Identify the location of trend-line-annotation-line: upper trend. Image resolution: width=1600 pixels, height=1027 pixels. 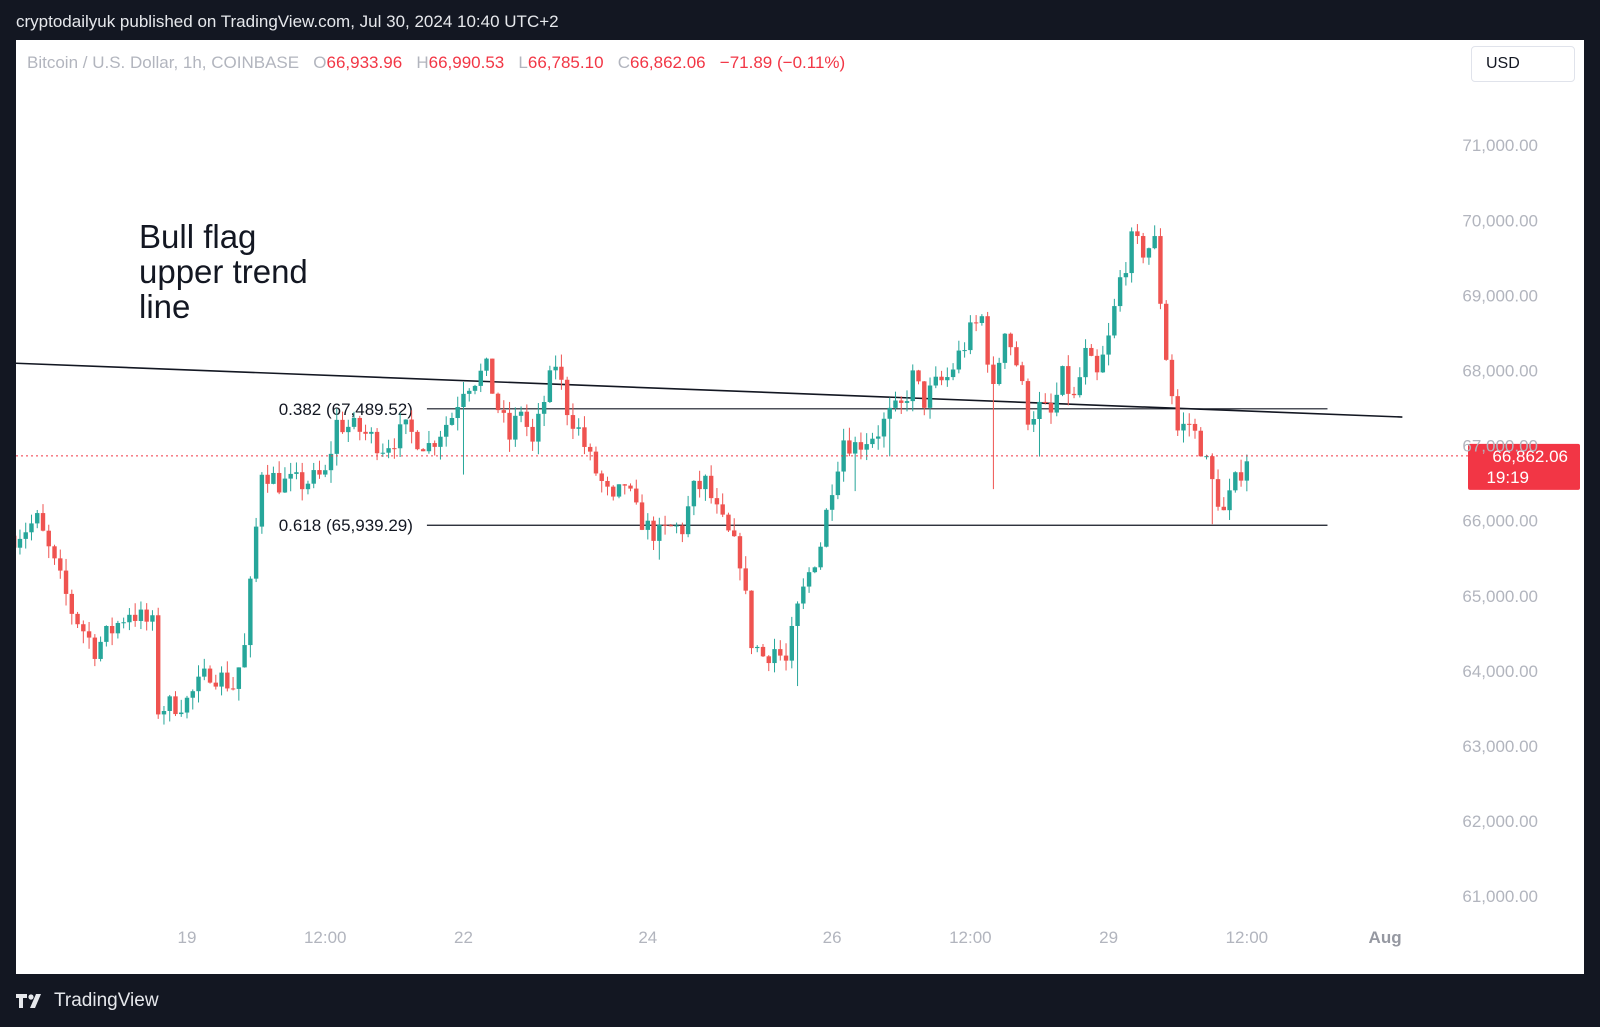
(223, 271).